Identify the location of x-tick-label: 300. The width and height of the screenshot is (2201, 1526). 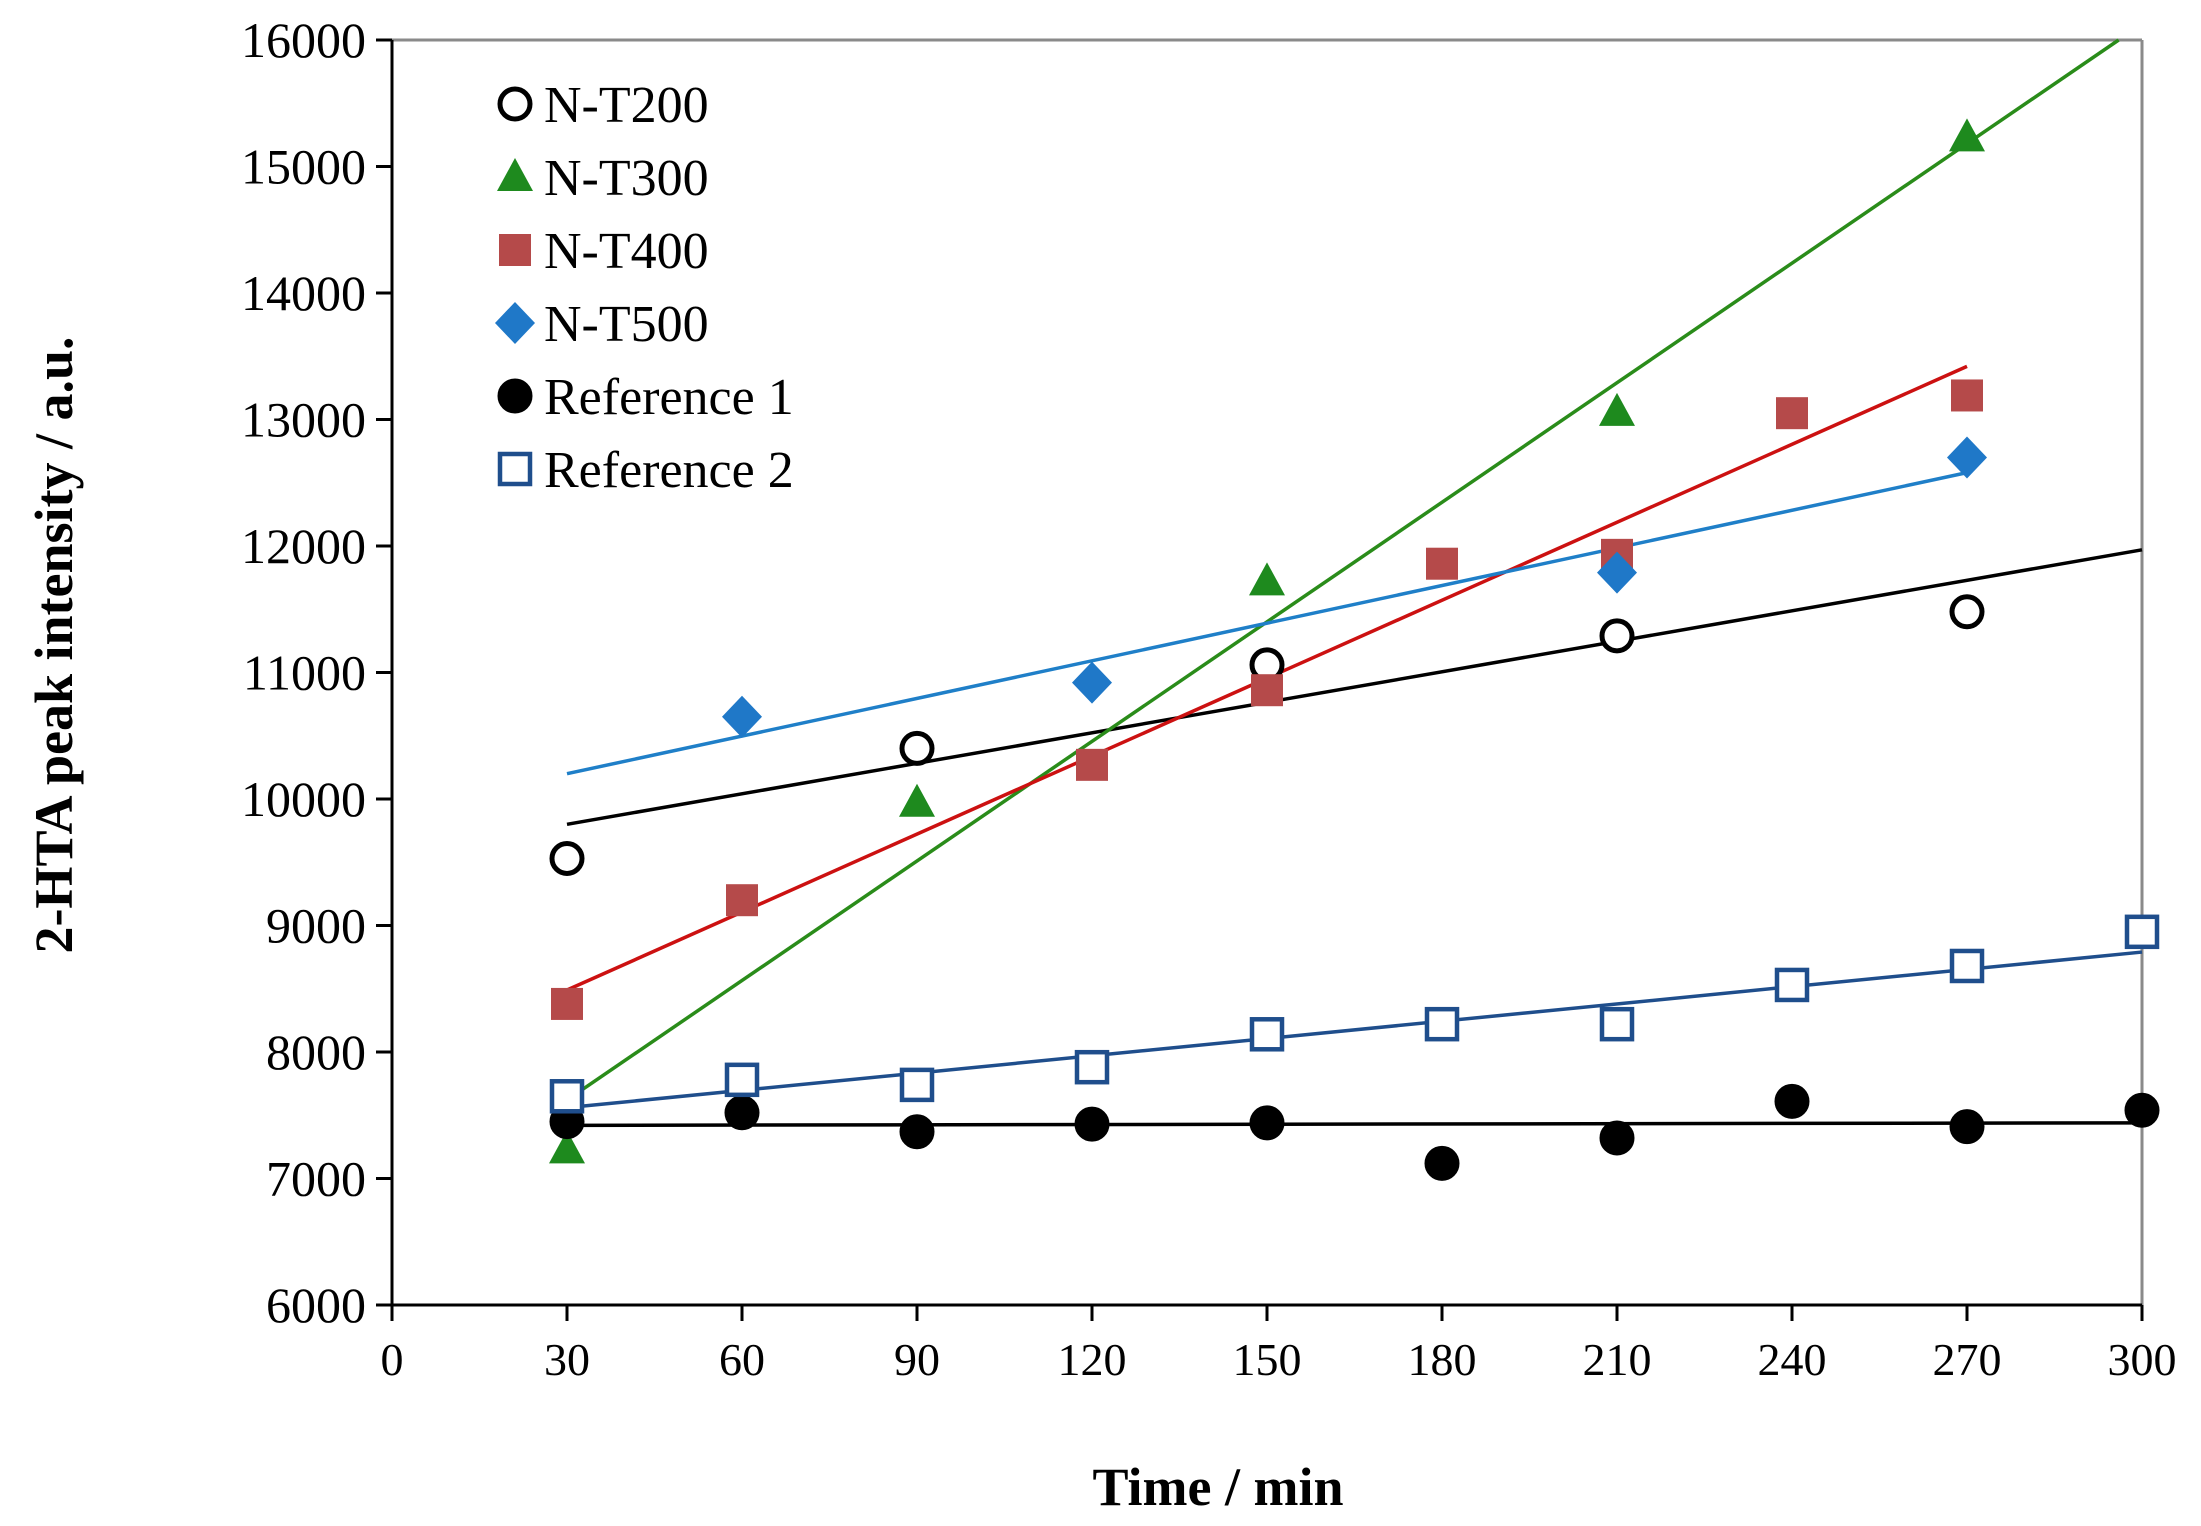
(2142, 1359).